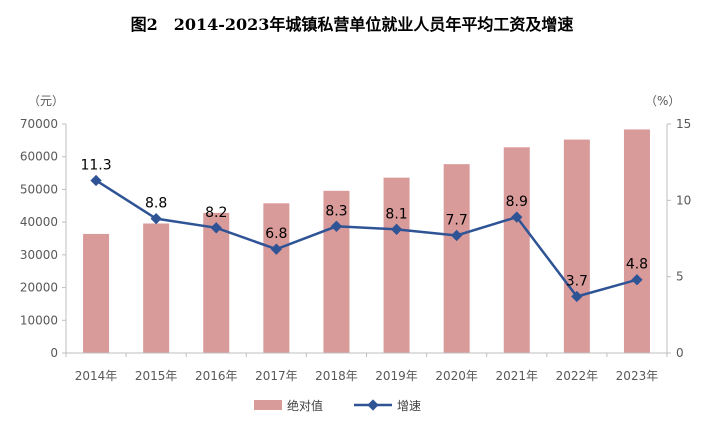  What do you see at coordinates (336, 271) in the screenshot?
I see `bar-2018年` at bounding box center [336, 271].